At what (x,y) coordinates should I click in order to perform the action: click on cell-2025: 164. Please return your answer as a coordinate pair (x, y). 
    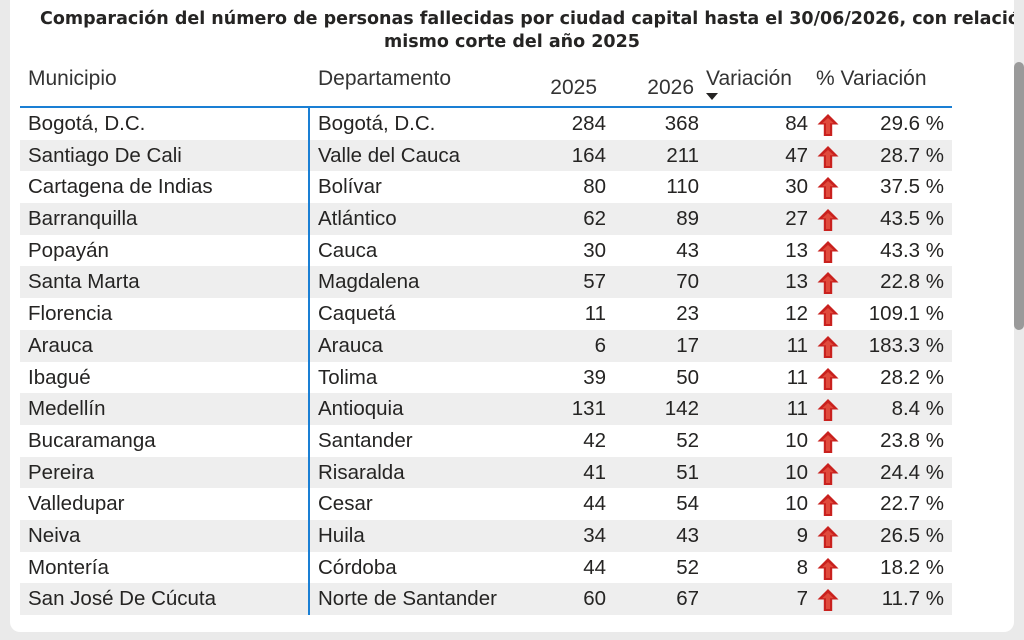
    Looking at the image, I should click on (588, 155).